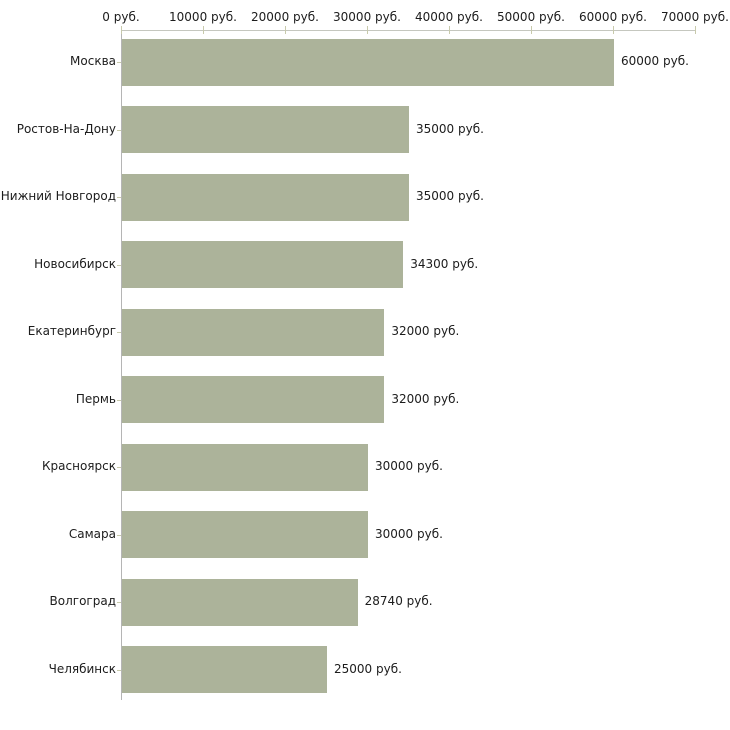 Image resolution: width=730 pixels, height=730 pixels. I want to click on x-axis-tick-label: 30000 руб., so click(367, 17).